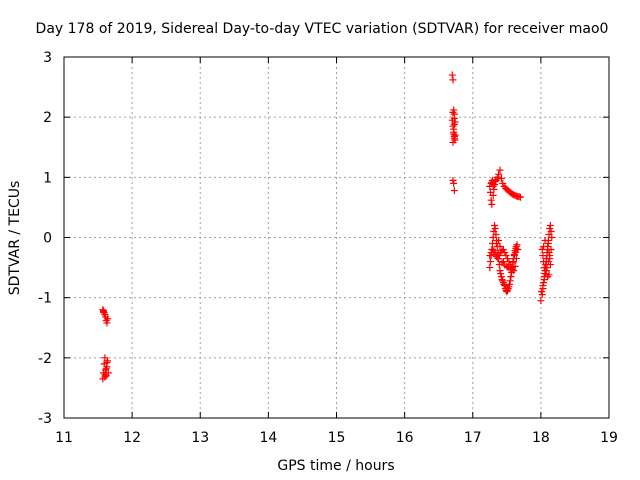 This screenshot has height=480, width=640. What do you see at coordinates (15, 238) in the screenshot?
I see `y-axis-label: SDTVAR / TECUs` at bounding box center [15, 238].